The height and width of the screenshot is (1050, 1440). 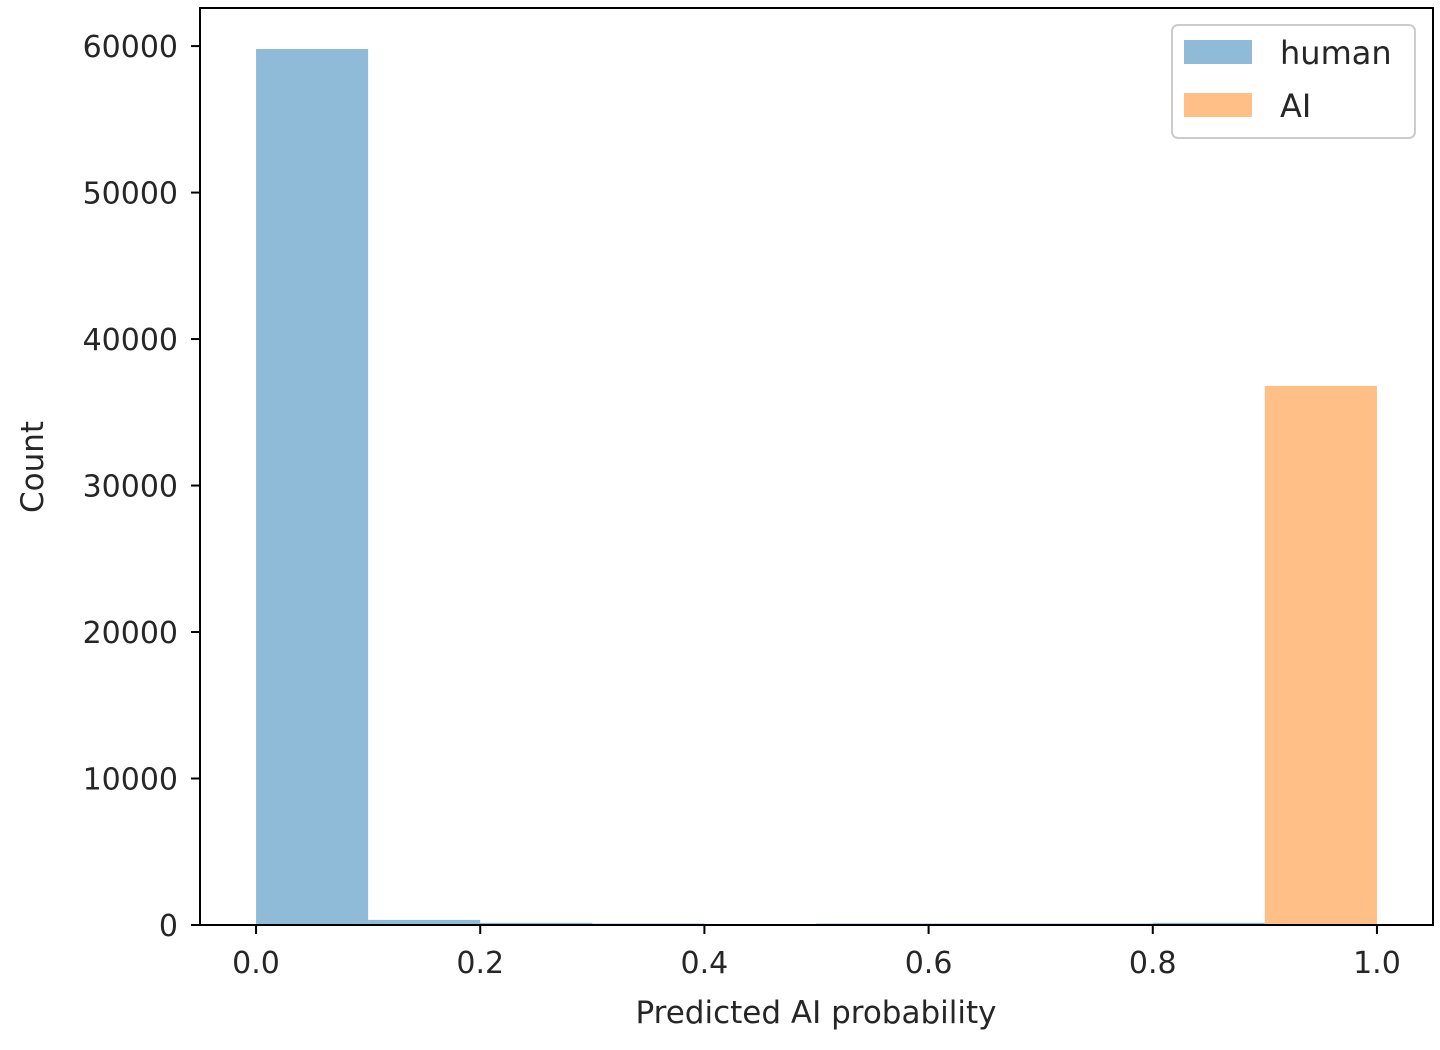 What do you see at coordinates (33, 467) in the screenshot?
I see `y-axis-label: Count` at bounding box center [33, 467].